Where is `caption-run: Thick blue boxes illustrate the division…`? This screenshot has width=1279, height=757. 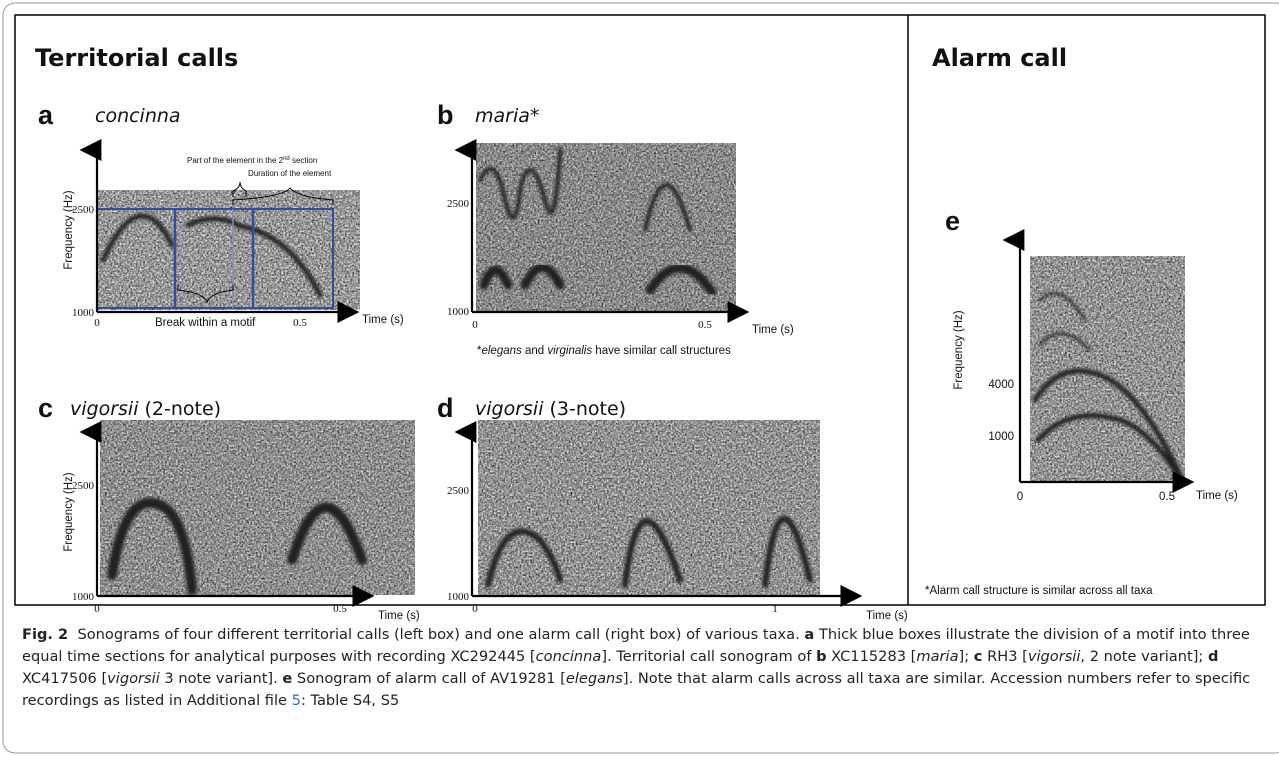 caption-run: Thick blue boxes illustrate the division… is located at coordinates (636, 645).